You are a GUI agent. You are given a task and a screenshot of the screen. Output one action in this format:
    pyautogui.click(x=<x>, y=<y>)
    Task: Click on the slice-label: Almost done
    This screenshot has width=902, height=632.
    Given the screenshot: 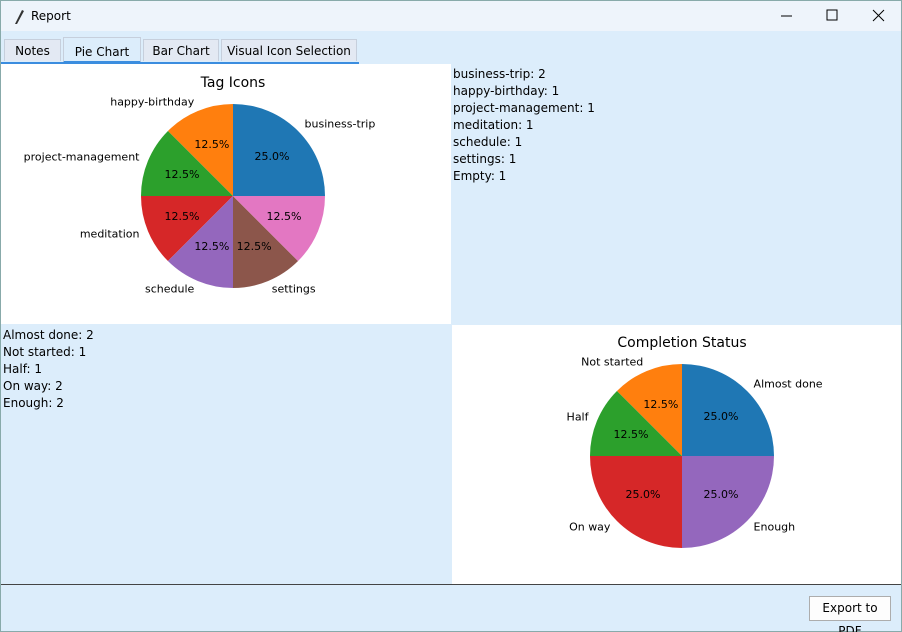 What is the action you would take?
    pyautogui.click(x=788, y=383)
    